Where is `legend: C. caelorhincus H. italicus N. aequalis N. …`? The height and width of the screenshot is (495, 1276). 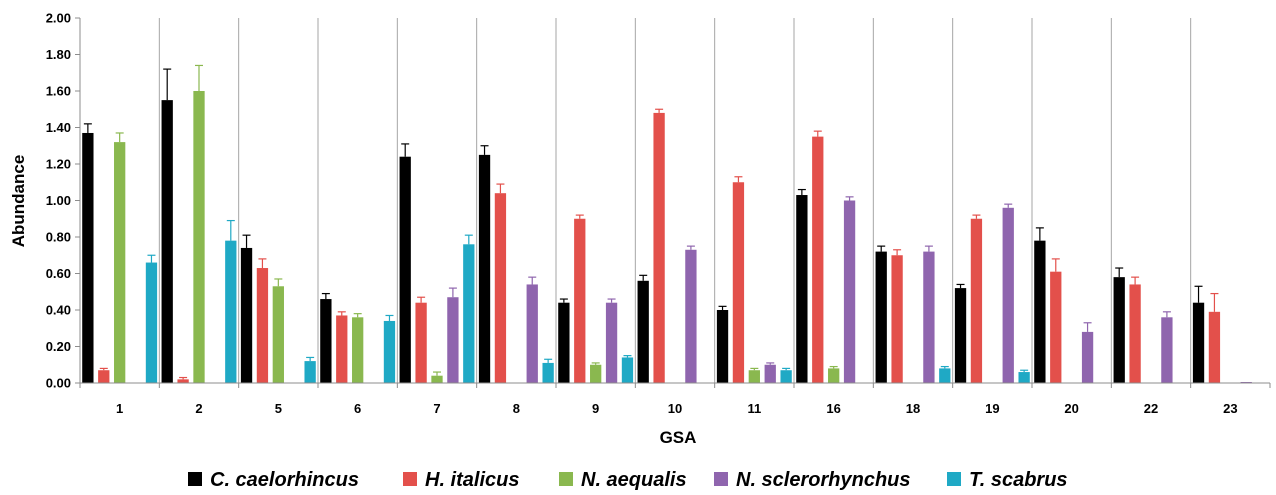
legend: C. caelorhincus H. italicus N. aequalis N. … is located at coordinates (628, 480).